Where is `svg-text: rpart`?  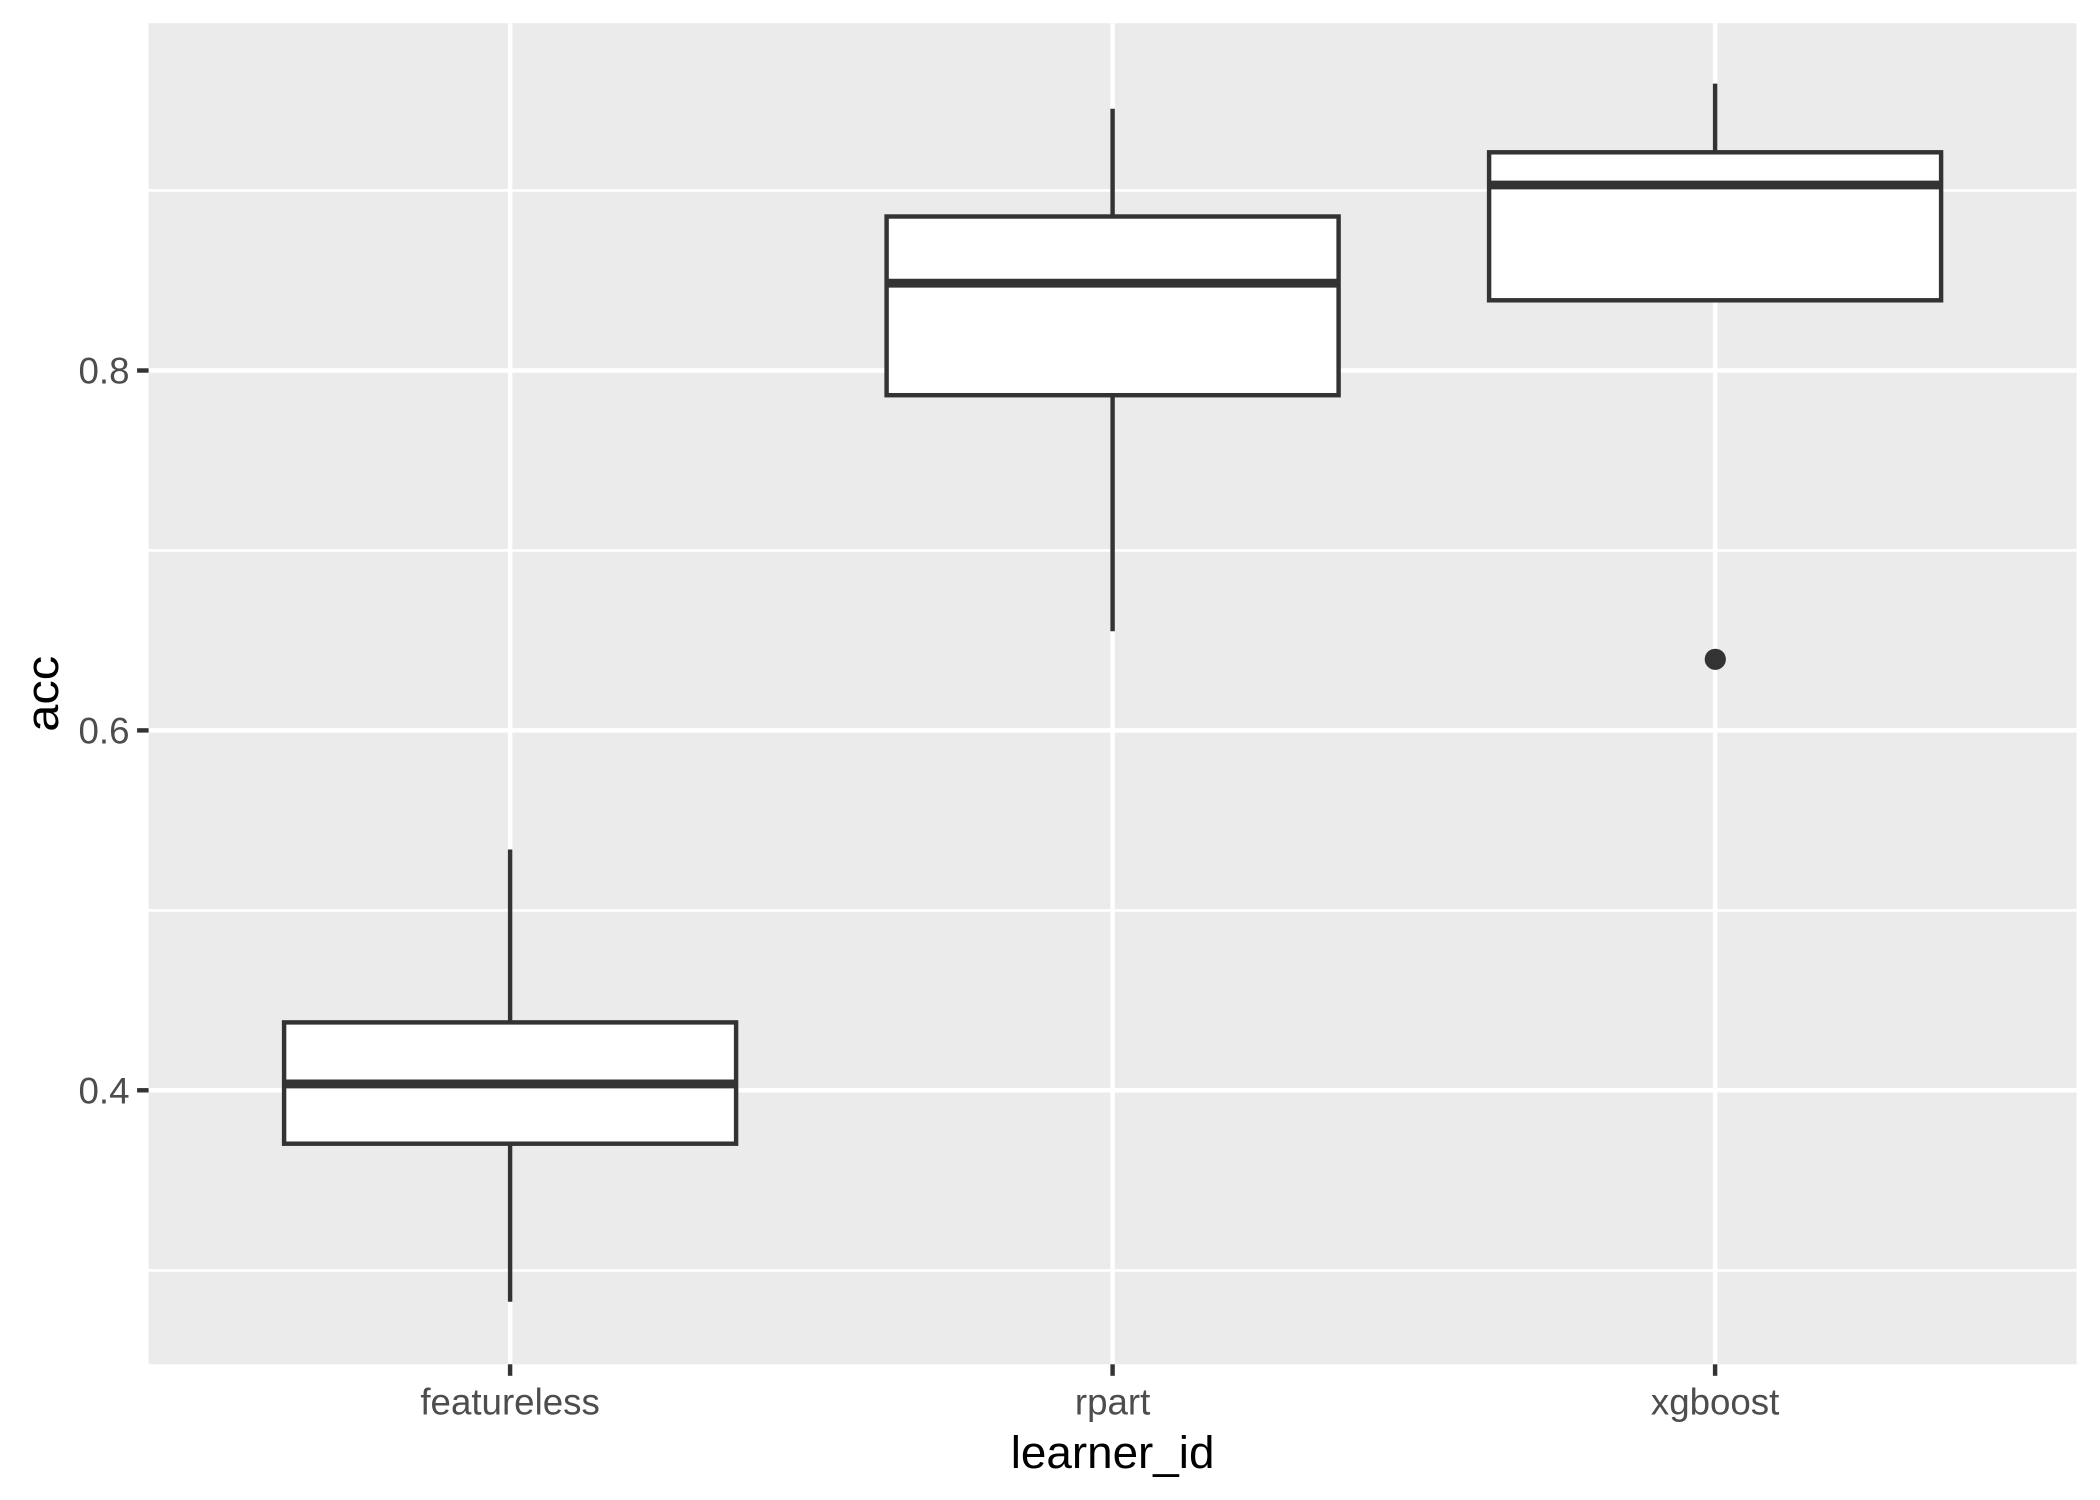 svg-text: rpart is located at coordinates (1112, 1402).